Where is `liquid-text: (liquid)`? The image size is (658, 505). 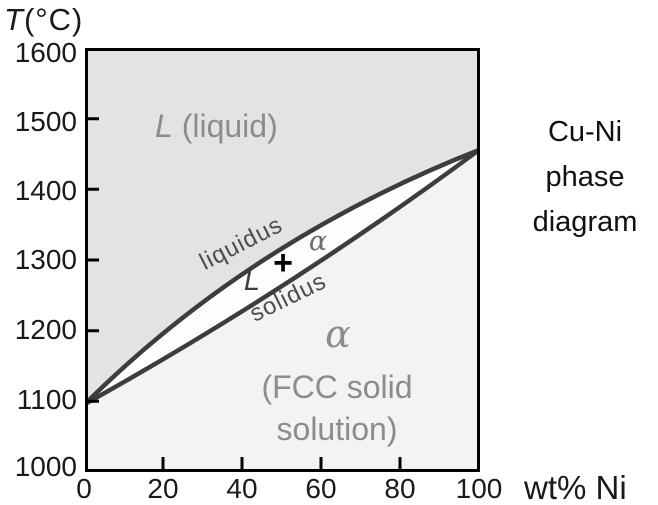
liquid-text: (liquid) is located at coordinates (225, 126).